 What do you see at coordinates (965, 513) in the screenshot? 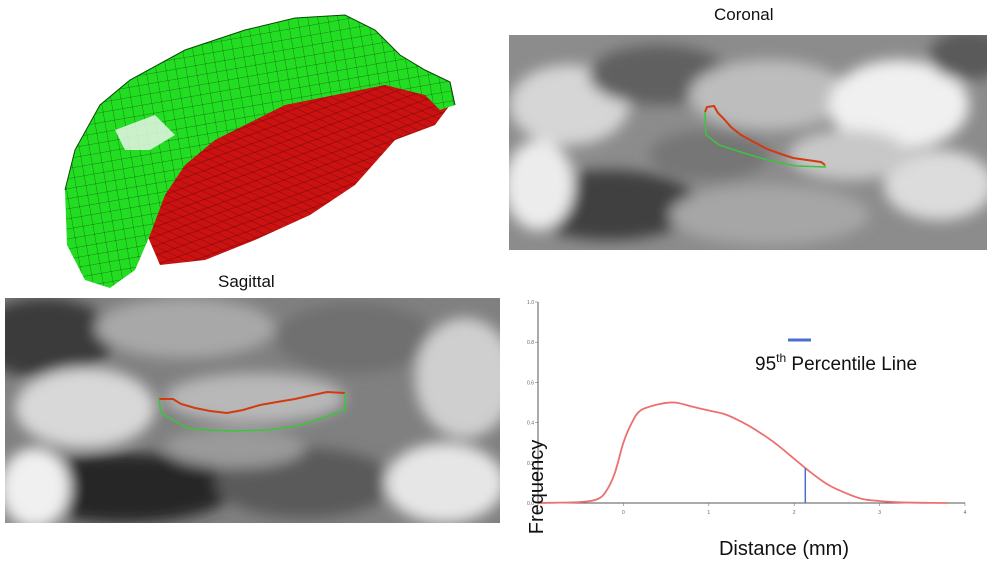
I see `x-tick-label: 4` at bounding box center [965, 513].